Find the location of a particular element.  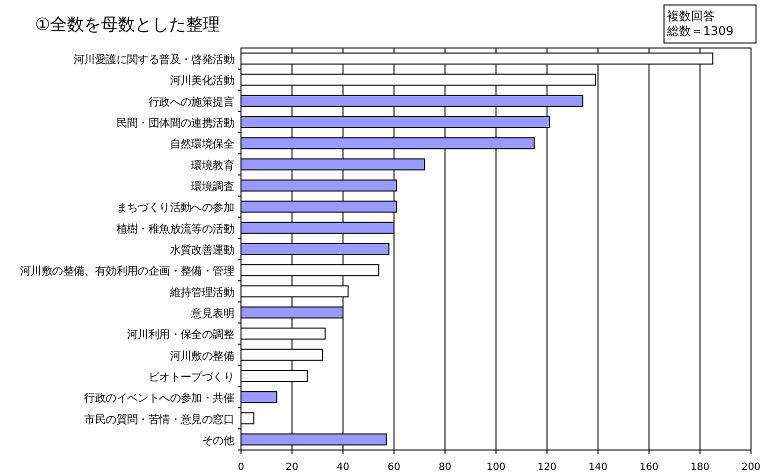

chart-title: ①全数を母数とした整理 is located at coordinates (127, 25).